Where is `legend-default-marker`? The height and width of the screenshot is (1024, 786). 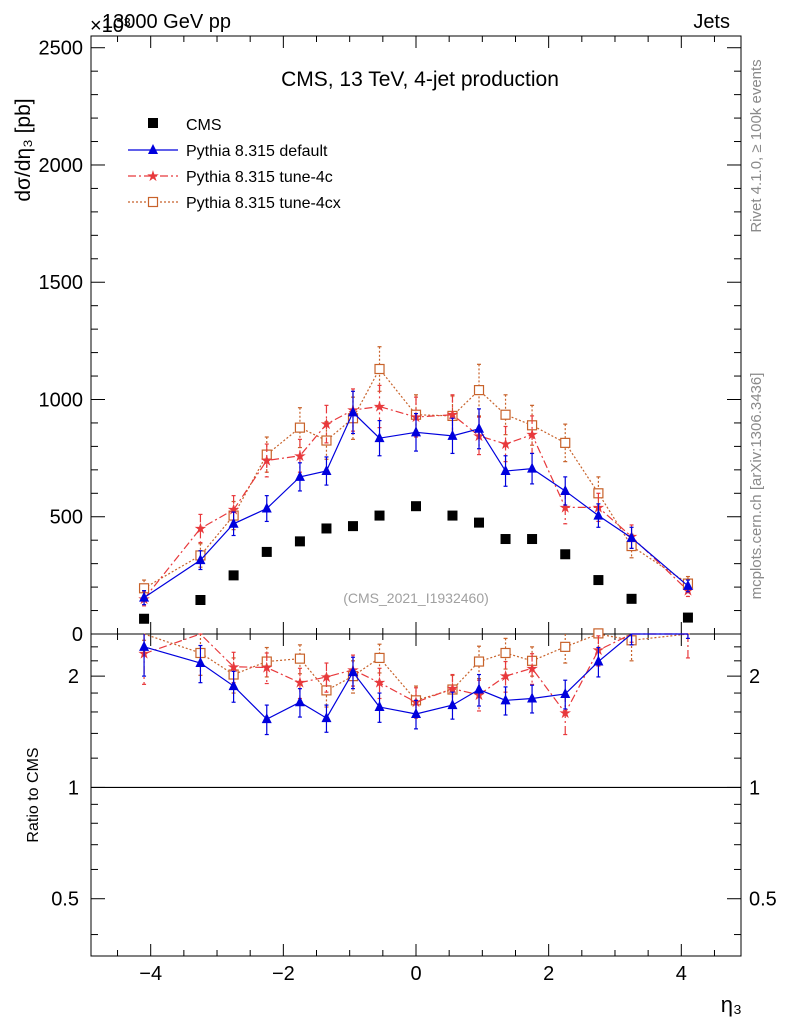
legend-default-marker is located at coordinates (153, 149).